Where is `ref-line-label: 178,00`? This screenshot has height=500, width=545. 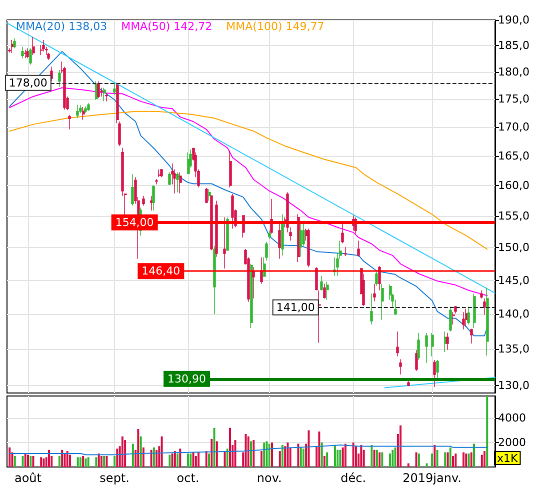 ref-line-label: 178,00 is located at coordinates (28, 83).